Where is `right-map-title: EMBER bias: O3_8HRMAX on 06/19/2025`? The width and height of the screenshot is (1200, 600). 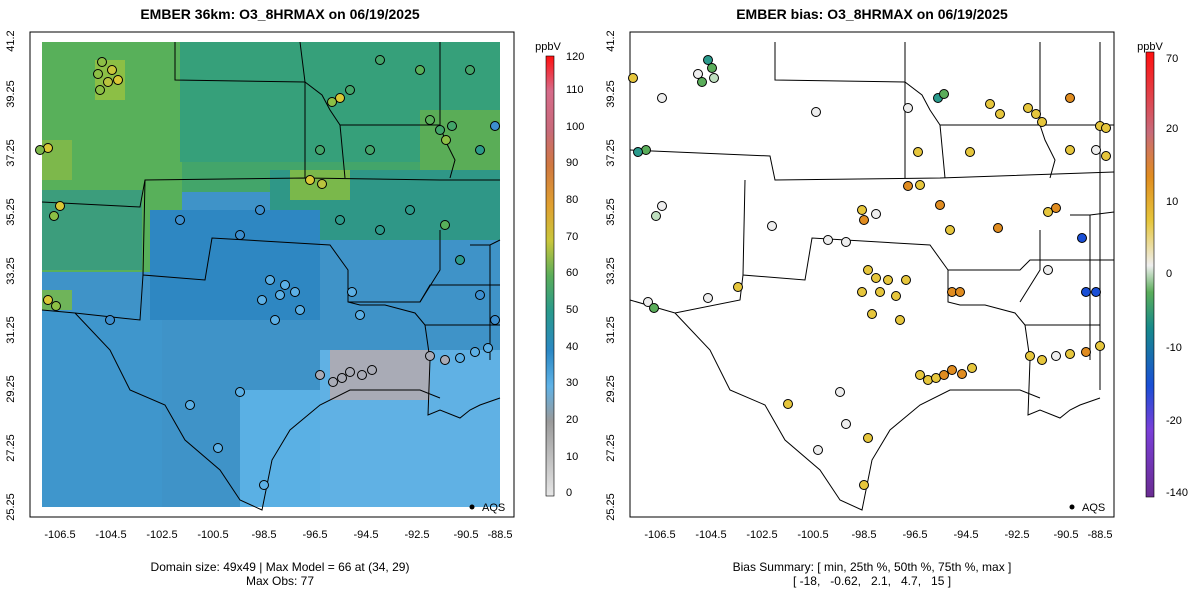 right-map-title: EMBER bias: O3_8HRMAX on 06/19/2025 is located at coordinates (872, 14).